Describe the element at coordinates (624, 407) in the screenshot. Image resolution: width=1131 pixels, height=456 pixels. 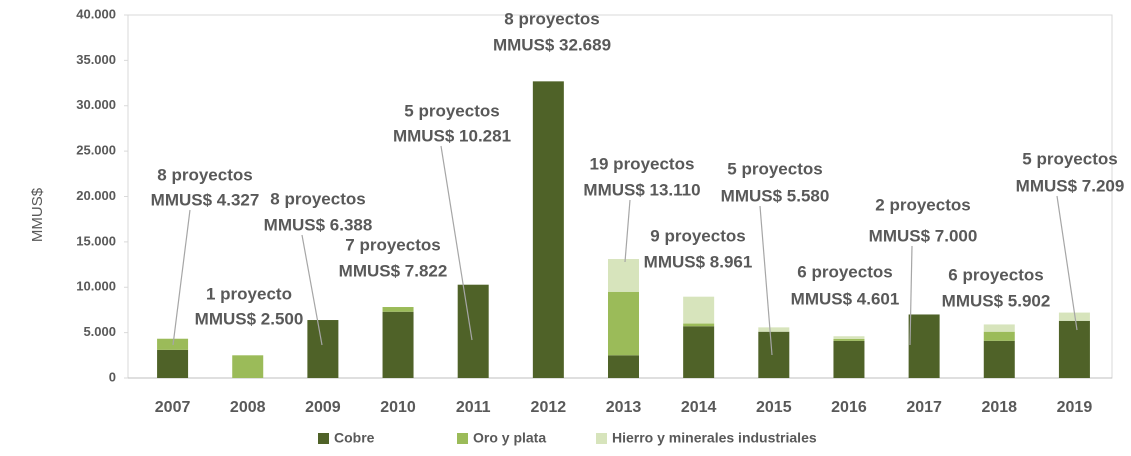
I see `x-tick-label: 2013` at that location.